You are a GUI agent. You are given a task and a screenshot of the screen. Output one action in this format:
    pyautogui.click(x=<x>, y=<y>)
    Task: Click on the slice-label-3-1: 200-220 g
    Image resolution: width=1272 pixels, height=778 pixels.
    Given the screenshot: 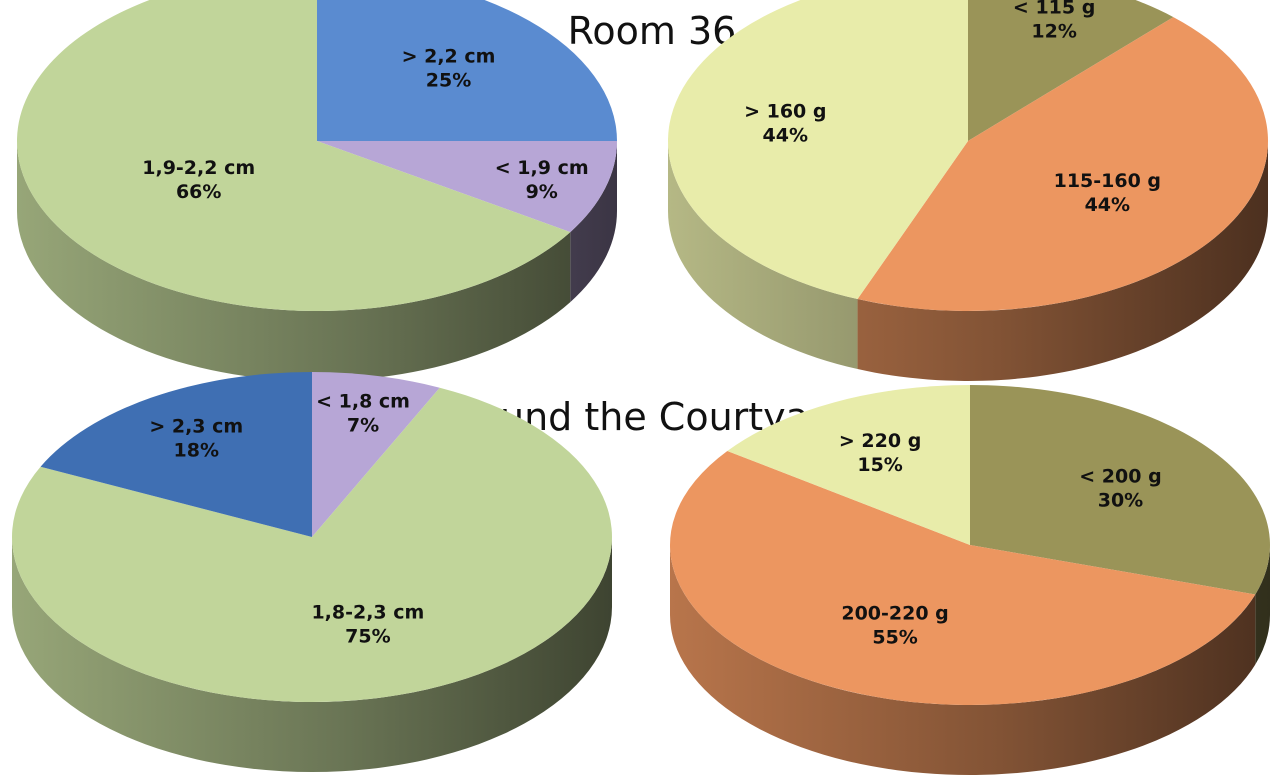 What is the action you would take?
    pyautogui.click(x=894, y=613)
    